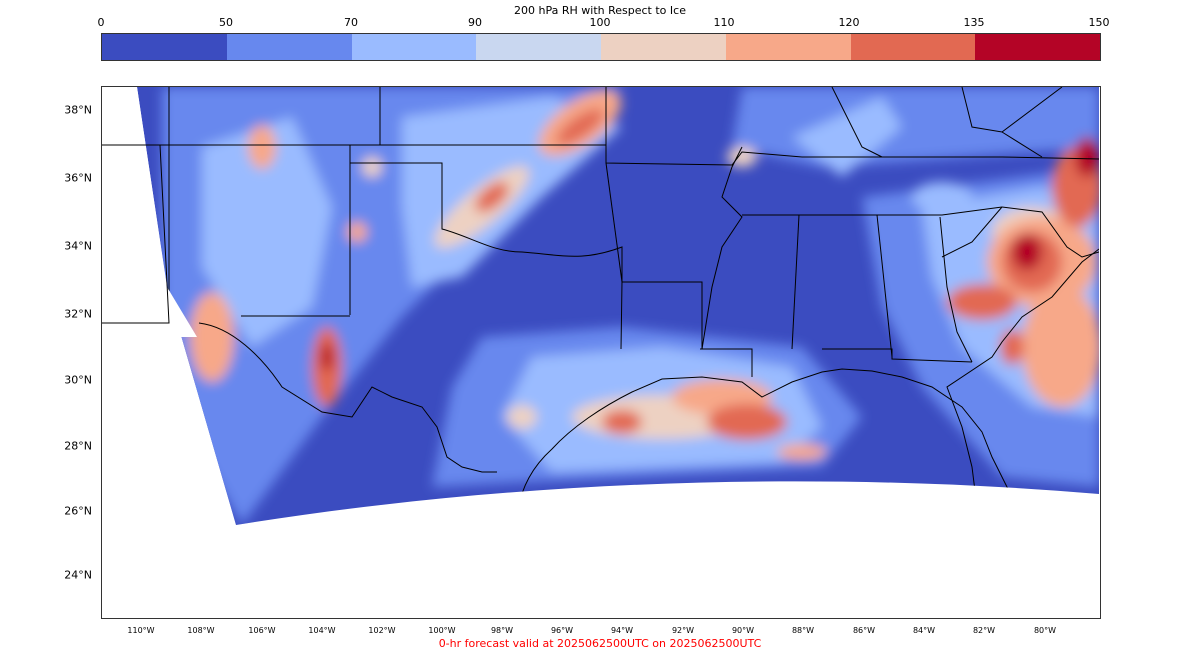 The height and width of the screenshot is (650, 1200). What do you see at coordinates (924, 630) in the screenshot?
I see `longitude-label: 84°W` at bounding box center [924, 630].